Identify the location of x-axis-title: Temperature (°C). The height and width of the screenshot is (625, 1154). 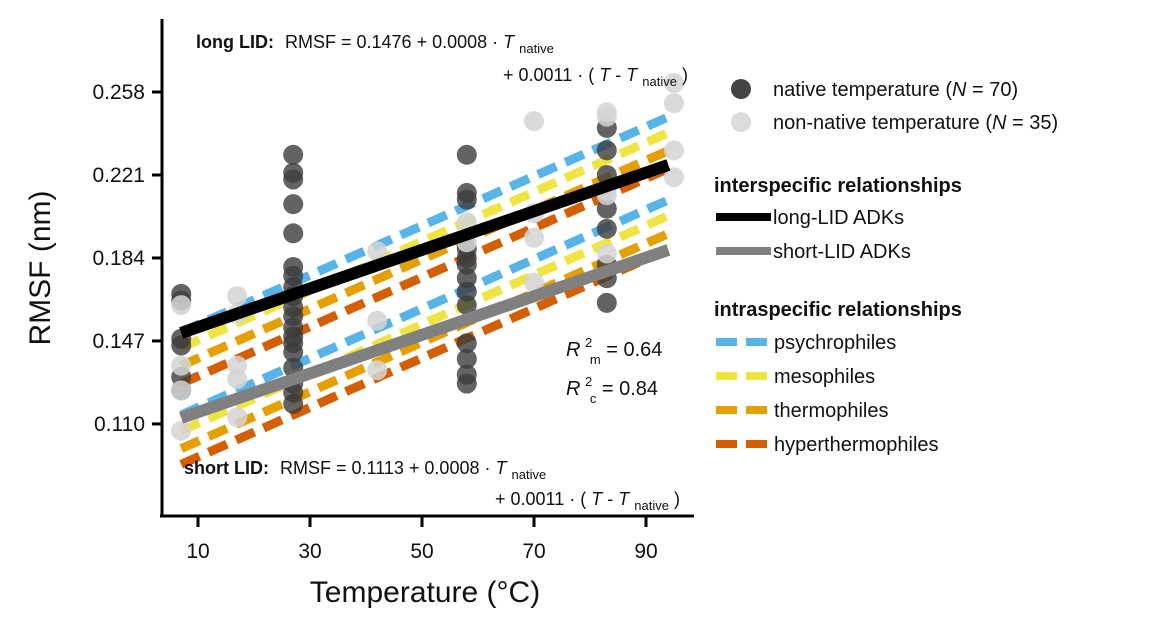
(425, 592).